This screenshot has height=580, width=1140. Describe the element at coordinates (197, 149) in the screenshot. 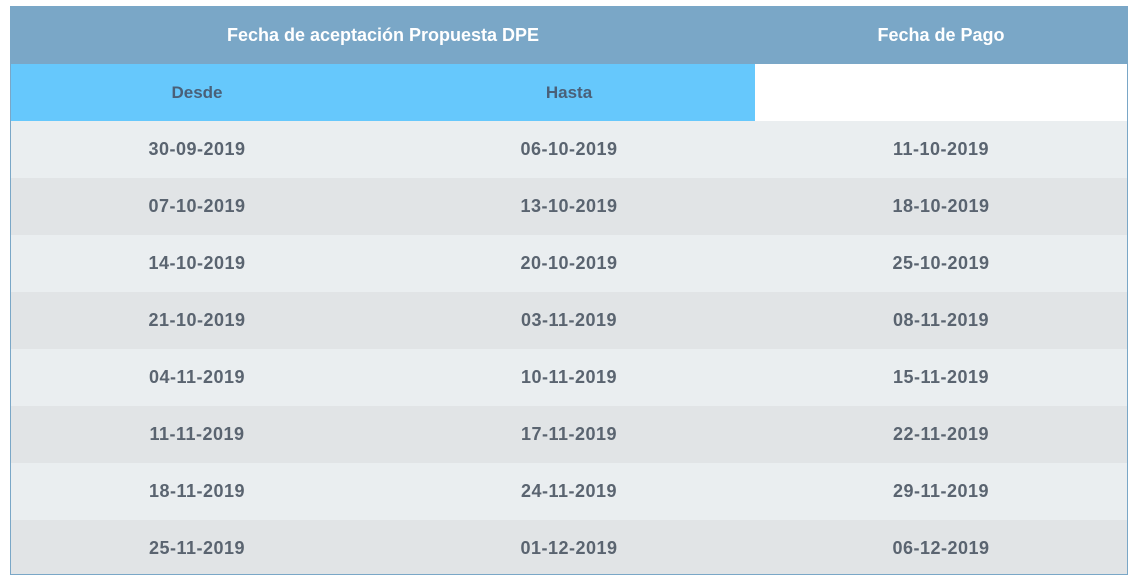

I see `cell-from: 30-09-2019` at that location.